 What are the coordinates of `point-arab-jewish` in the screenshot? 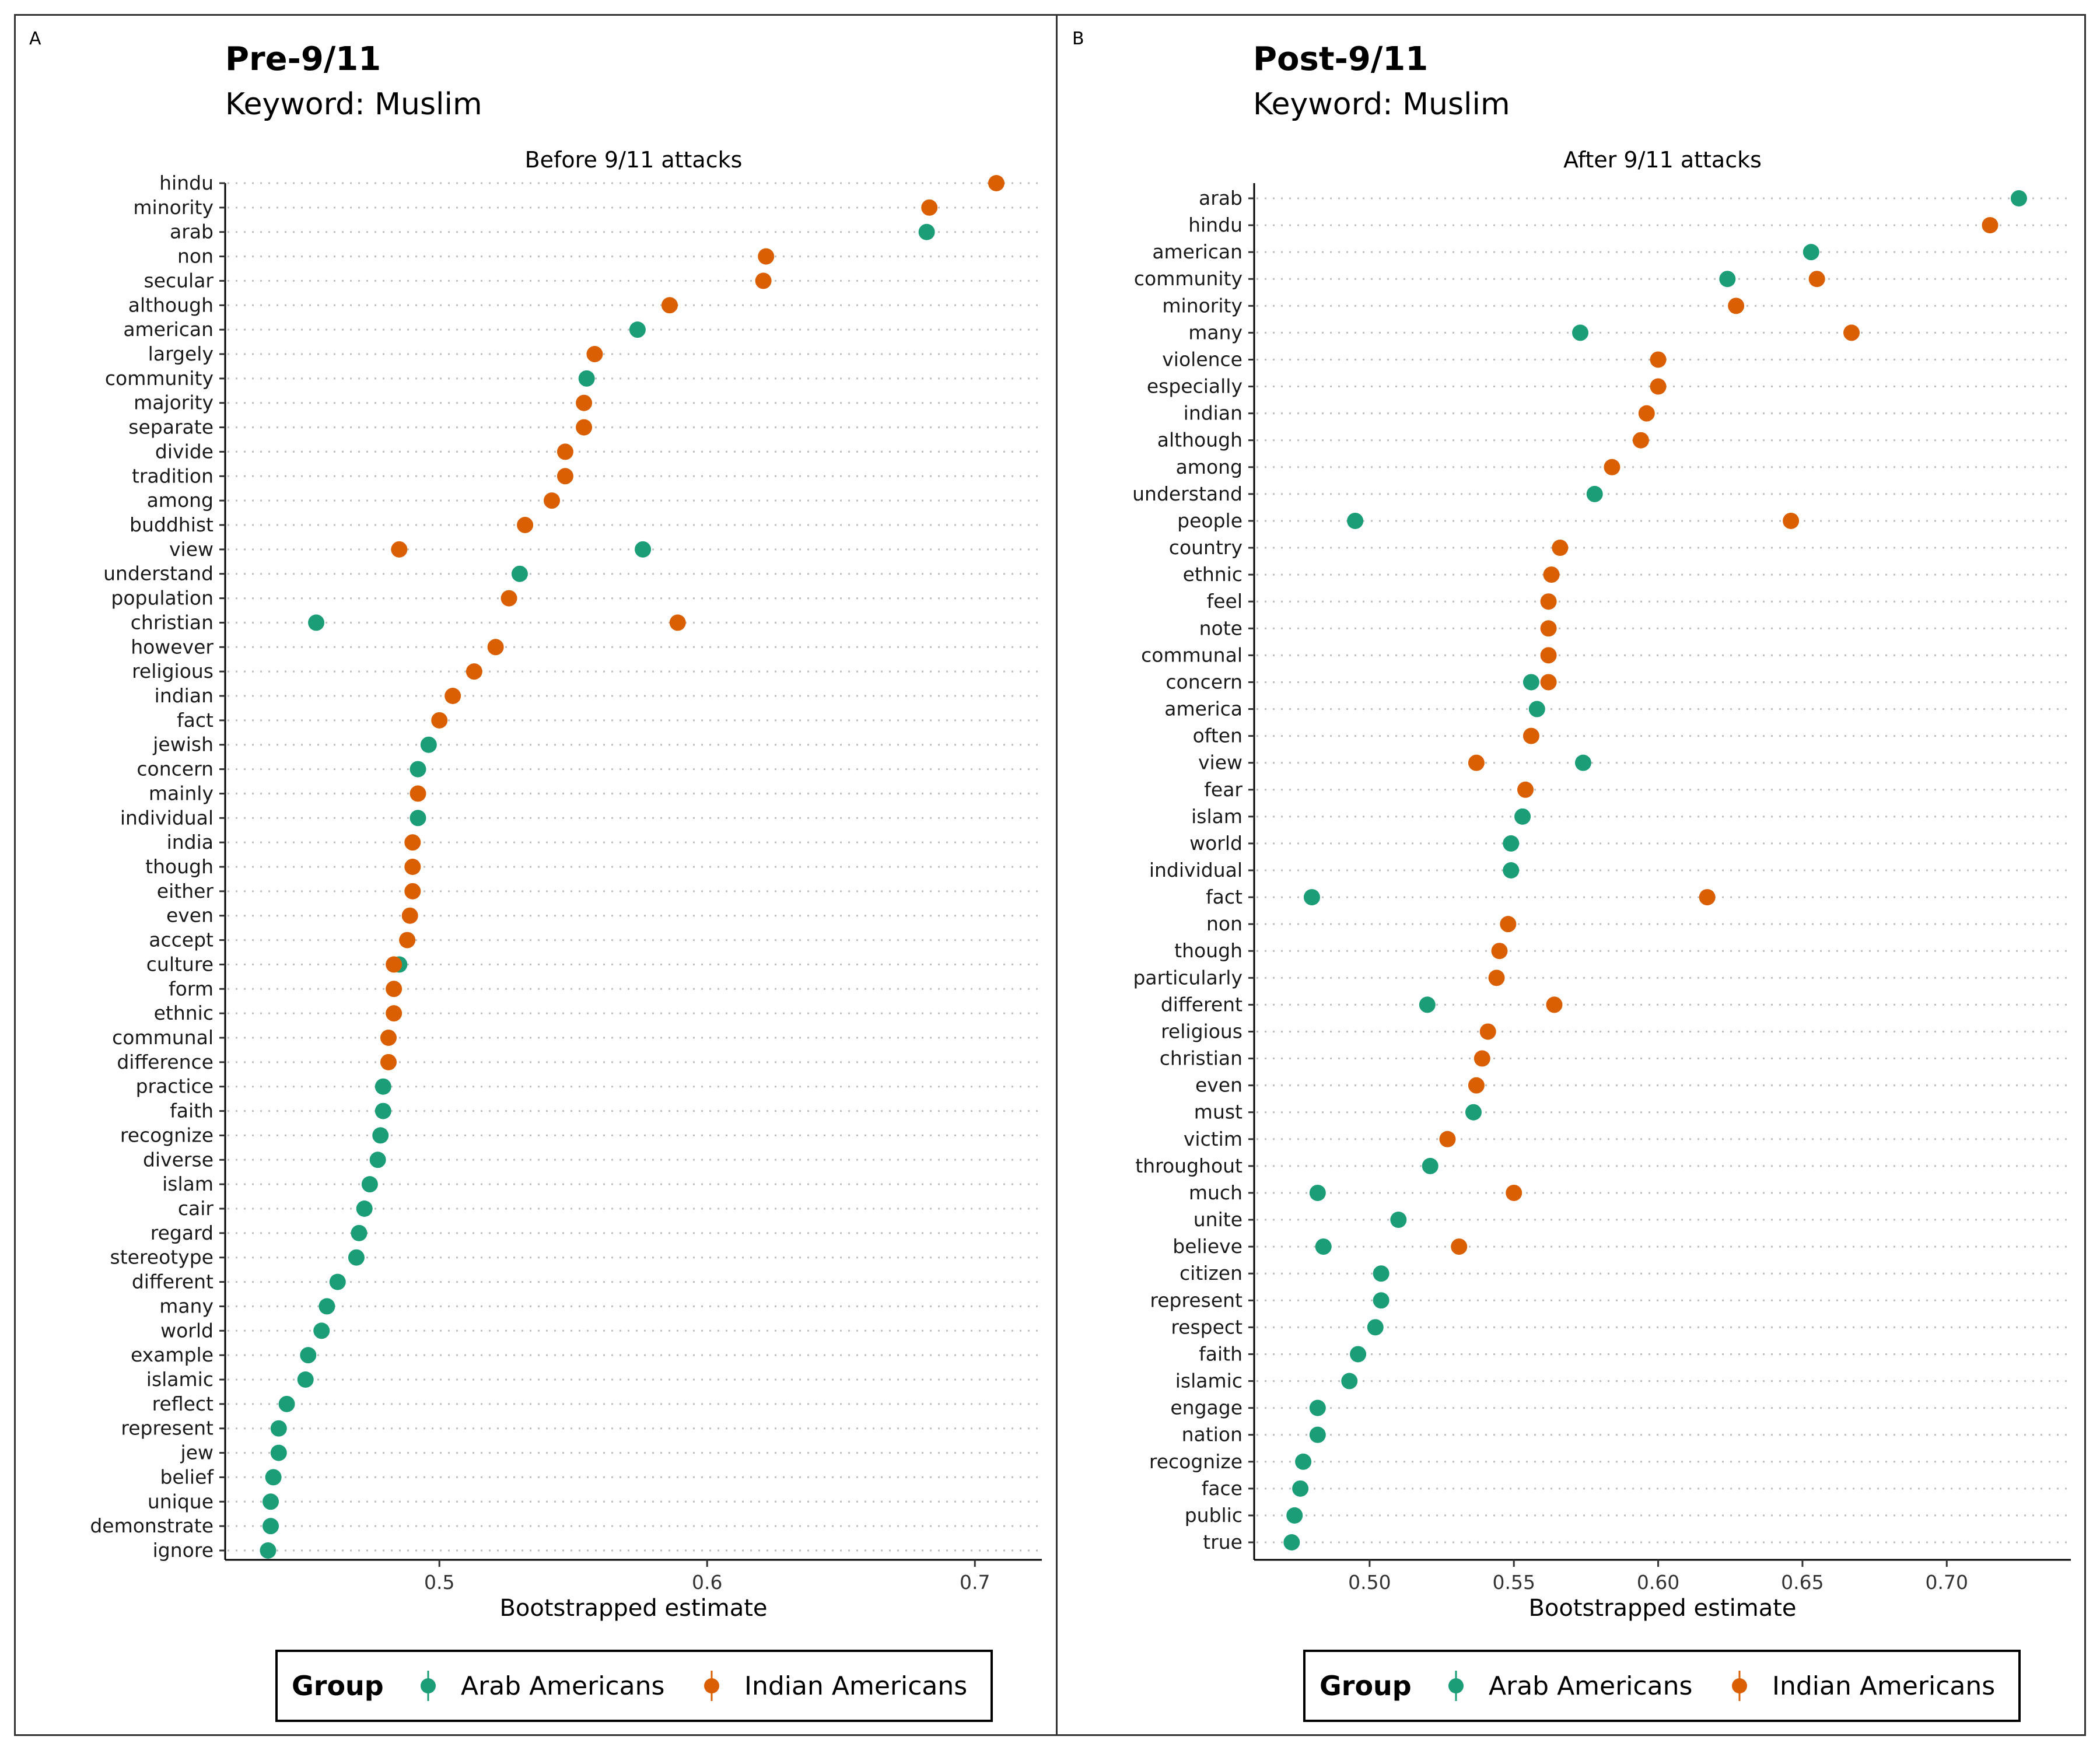 It's located at (428, 744).